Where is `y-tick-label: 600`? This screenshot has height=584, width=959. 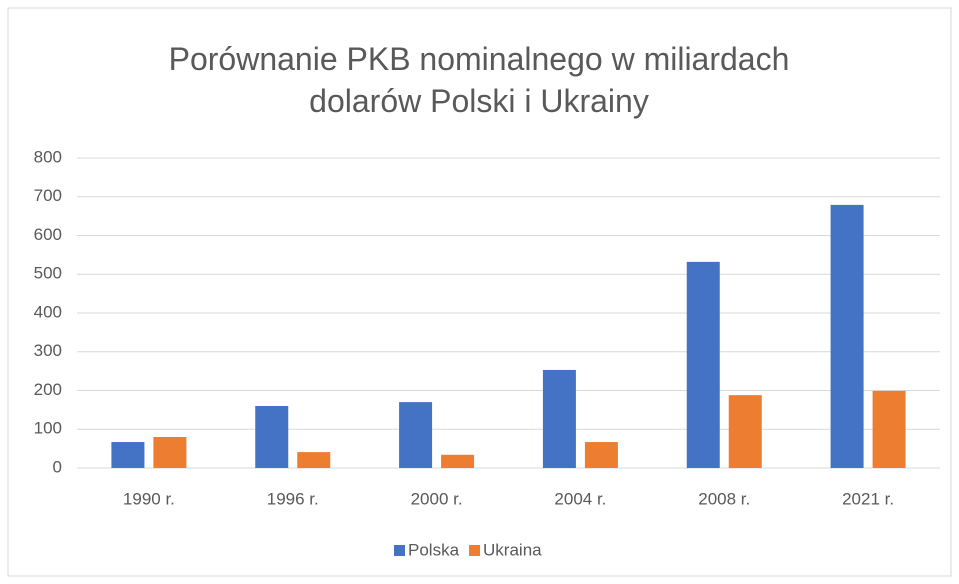
y-tick-label: 600 is located at coordinates (48, 234).